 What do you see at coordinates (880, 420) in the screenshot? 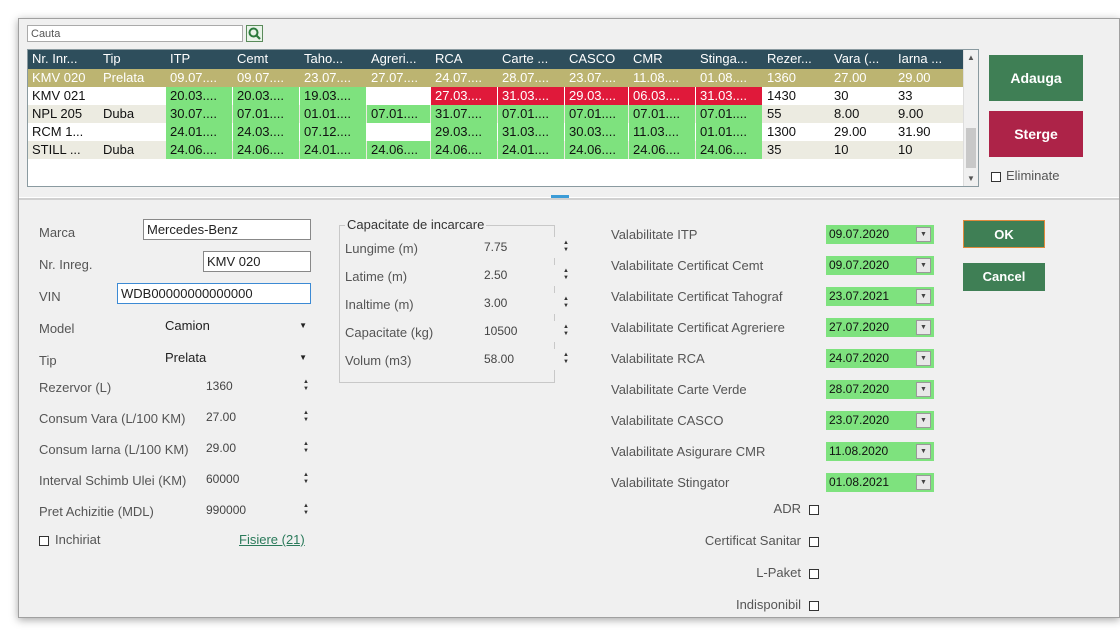
I see `validity-date-picker: 23.07.2020 ▼` at bounding box center [880, 420].